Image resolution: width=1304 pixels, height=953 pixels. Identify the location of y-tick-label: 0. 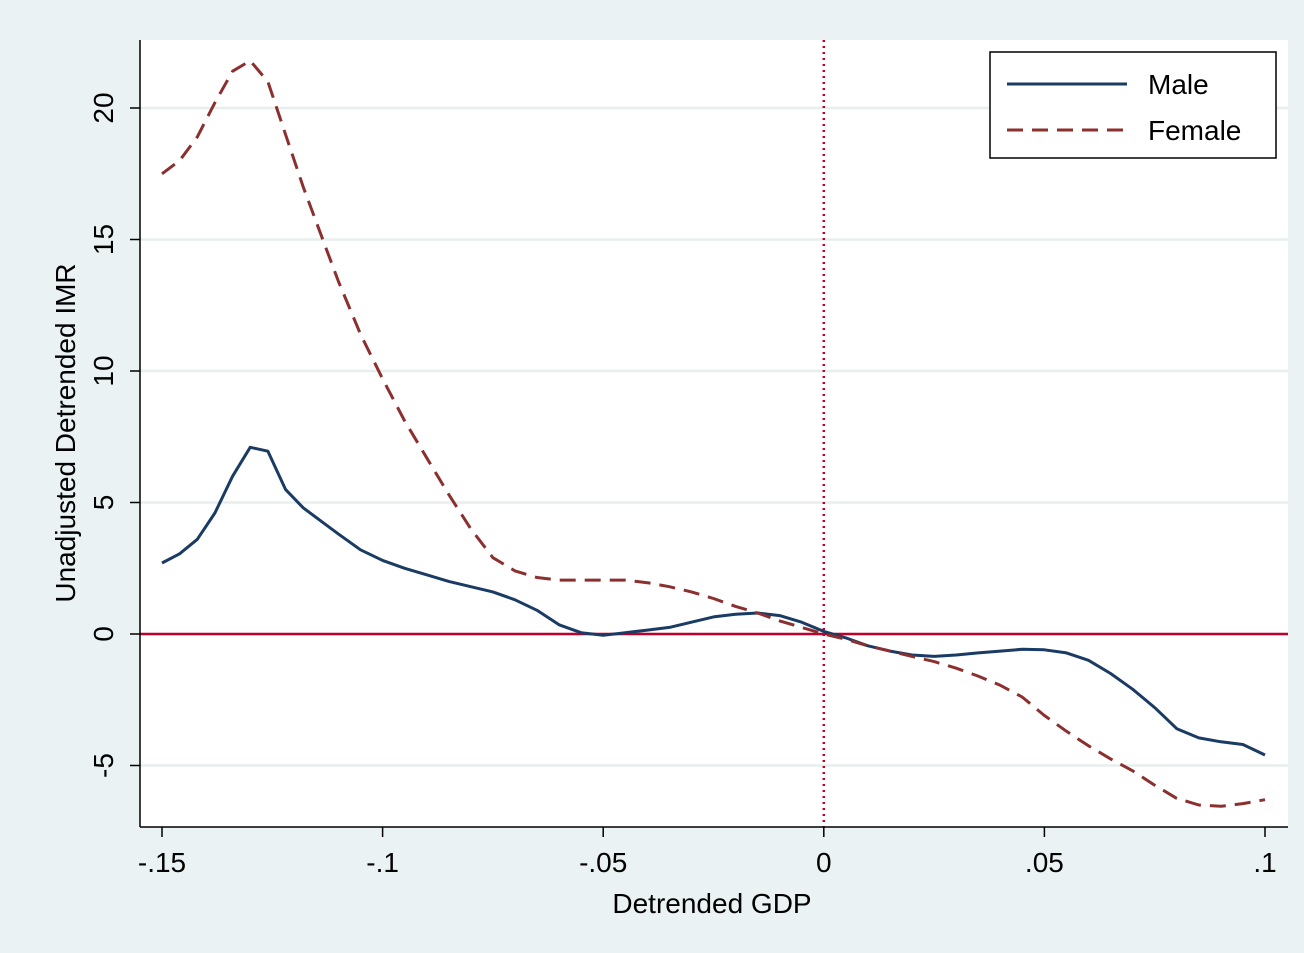
(103, 634).